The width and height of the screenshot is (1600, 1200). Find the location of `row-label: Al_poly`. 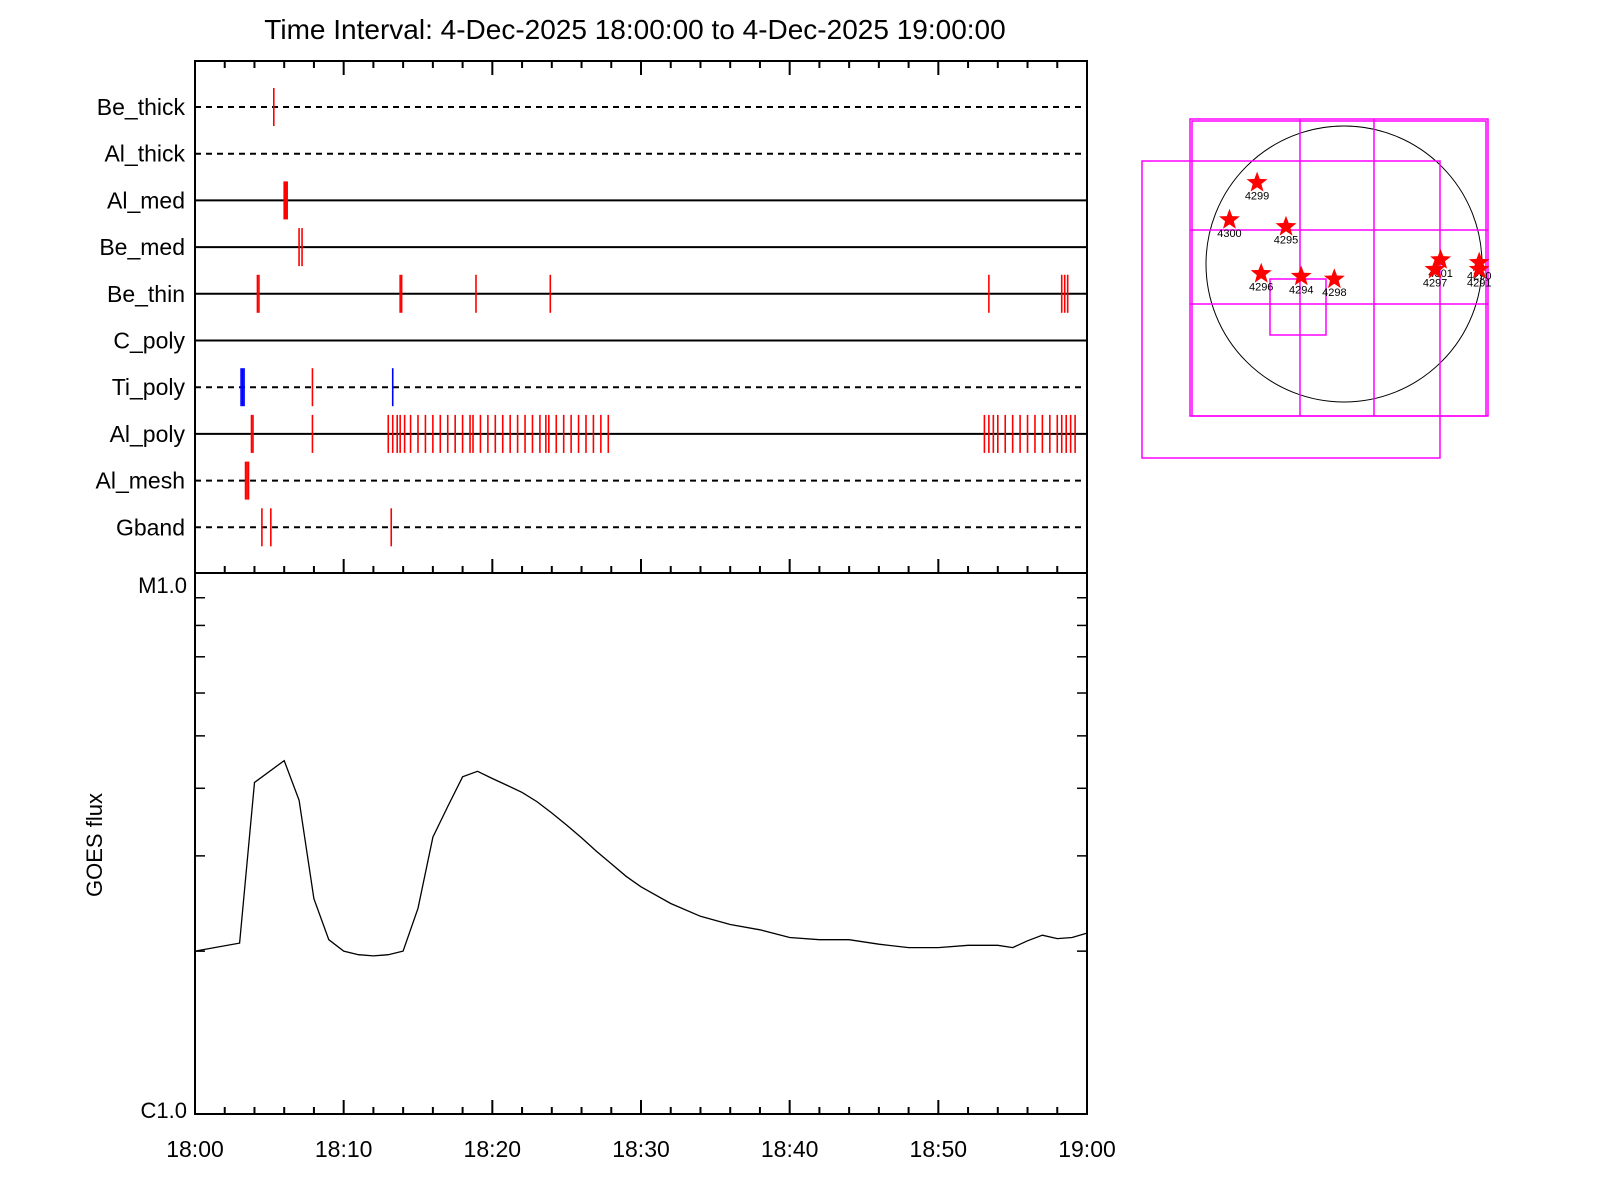

row-label: Al_poly is located at coordinates (148, 434).